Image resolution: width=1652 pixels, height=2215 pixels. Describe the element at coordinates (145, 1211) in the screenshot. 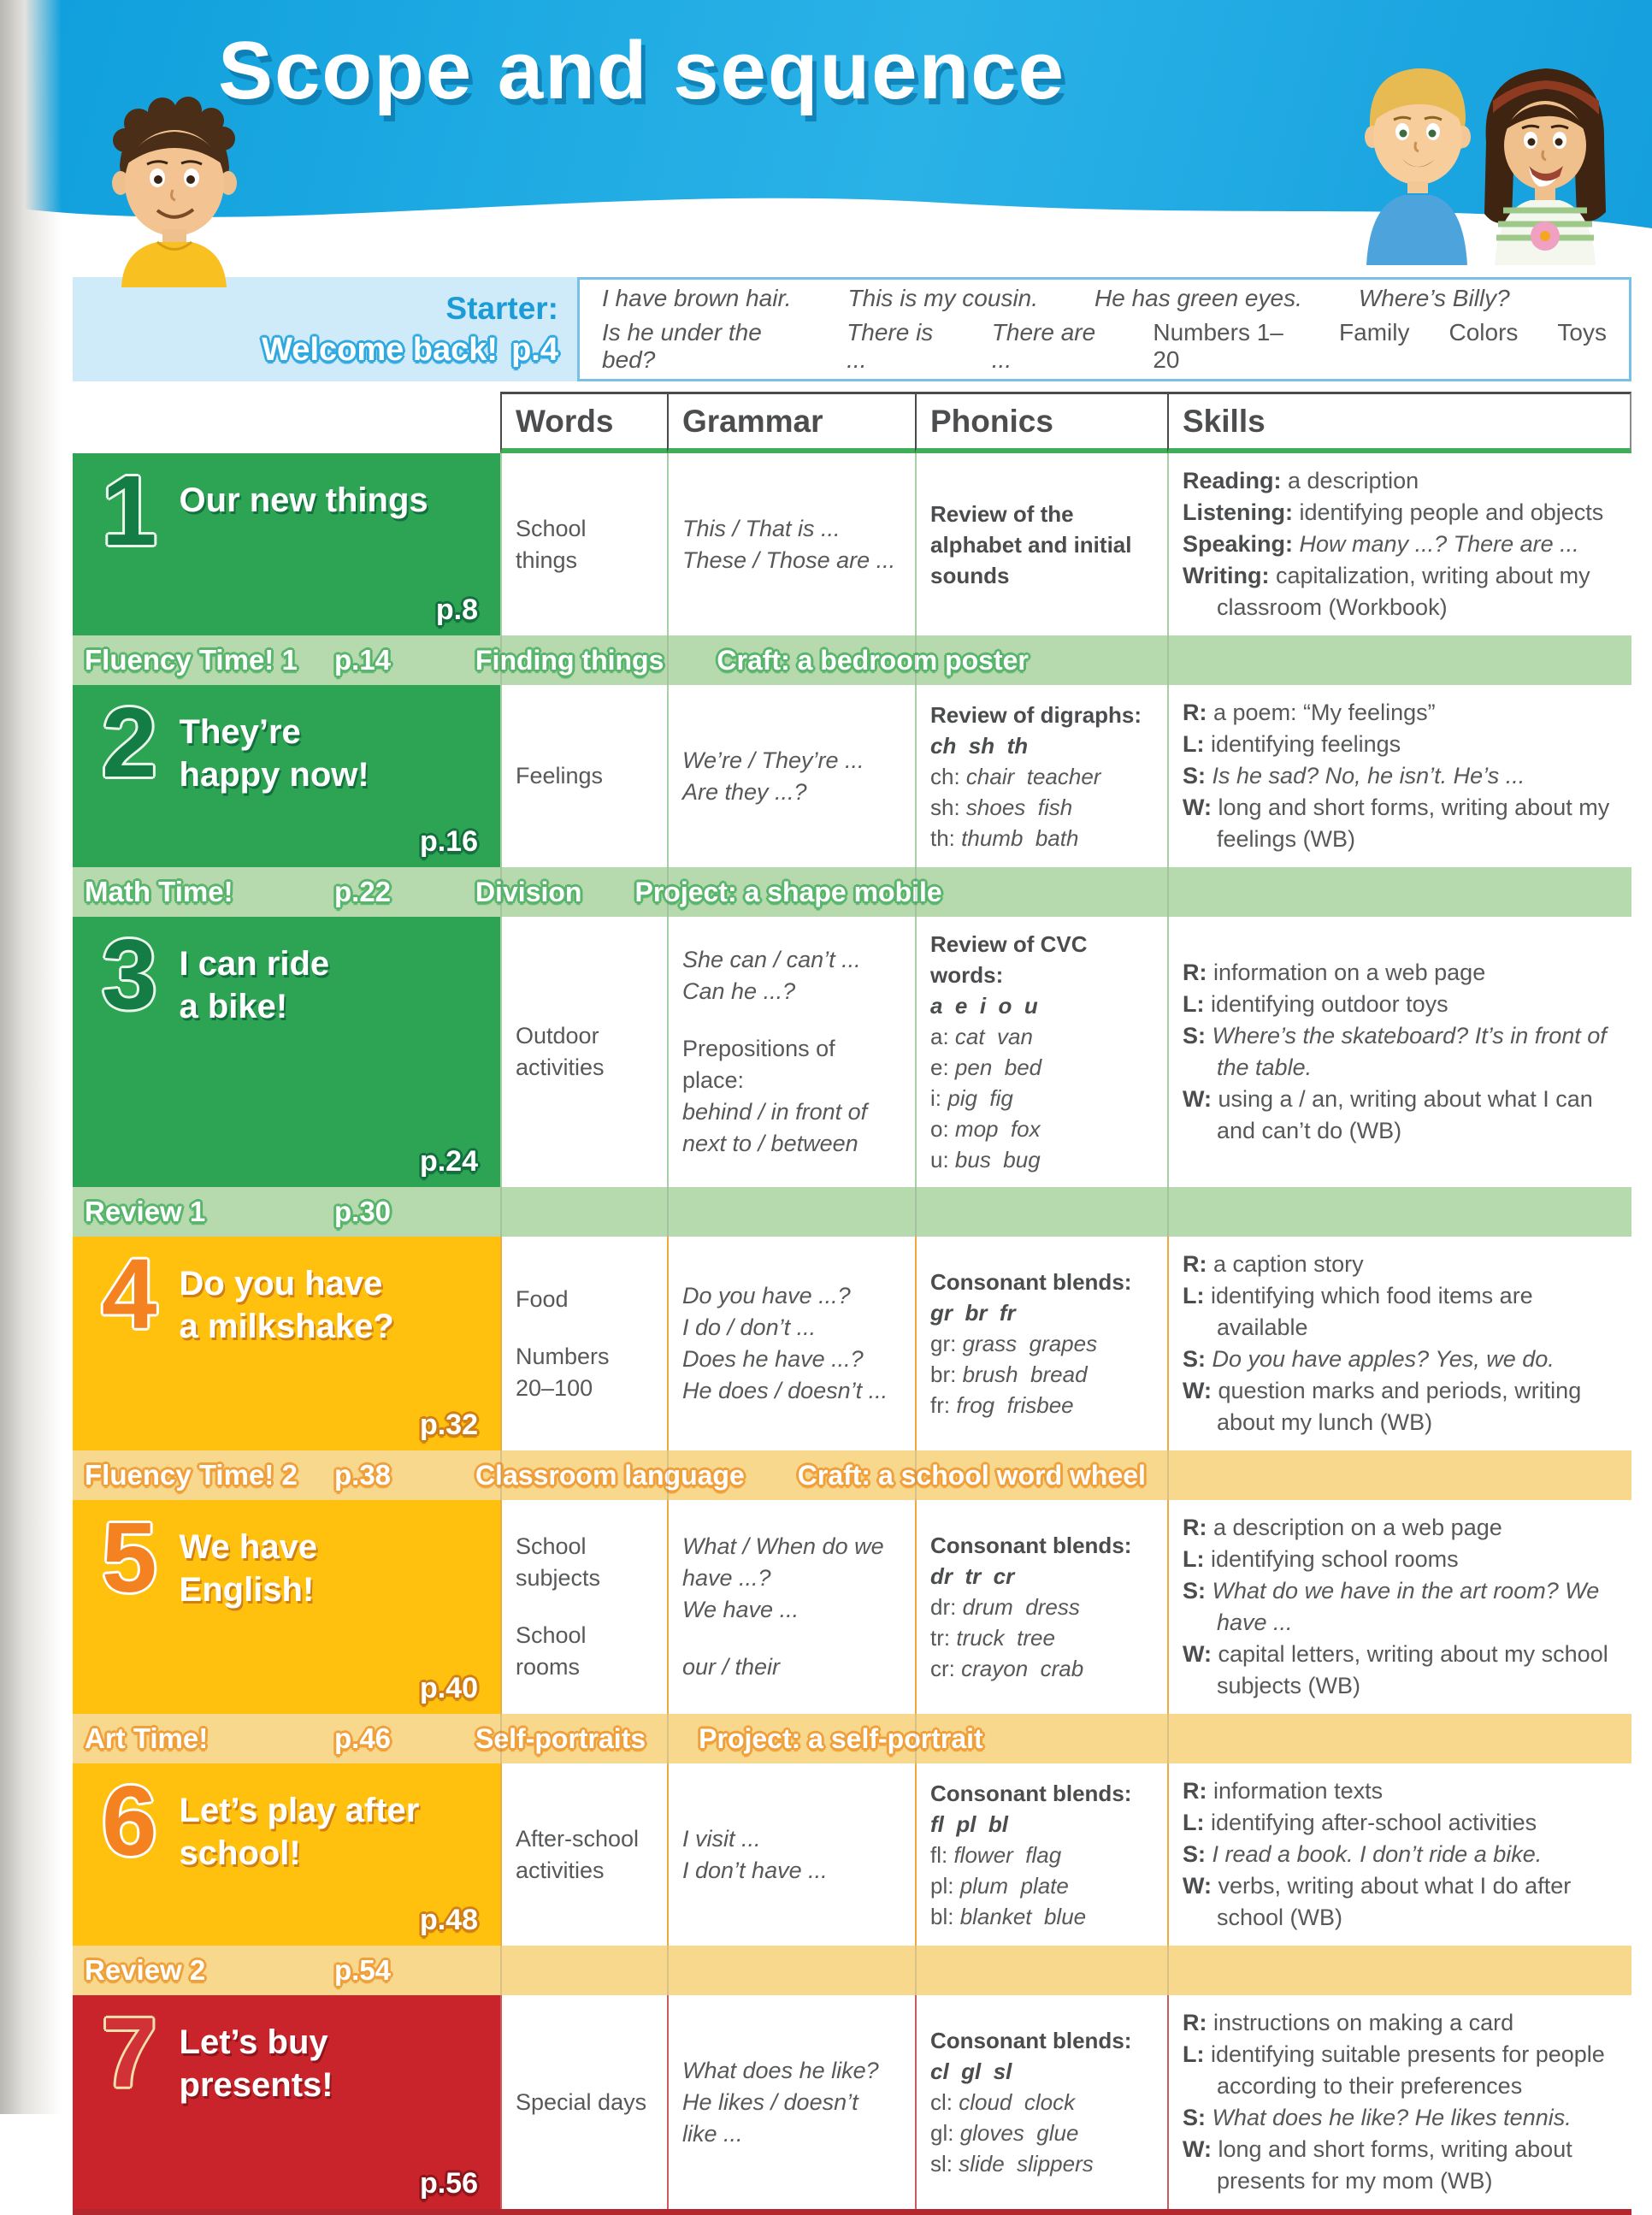

I see `band-label: Review 1` at that location.